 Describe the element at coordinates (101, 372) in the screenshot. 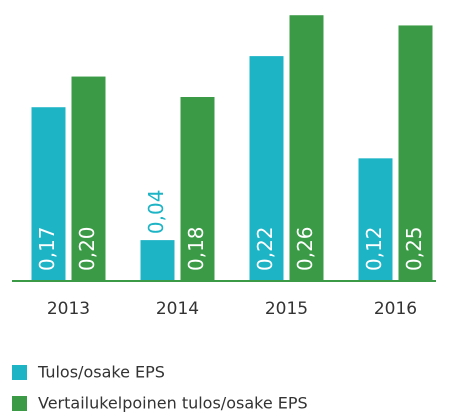

I see `legend-label: Tulos/osake EPS` at that location.